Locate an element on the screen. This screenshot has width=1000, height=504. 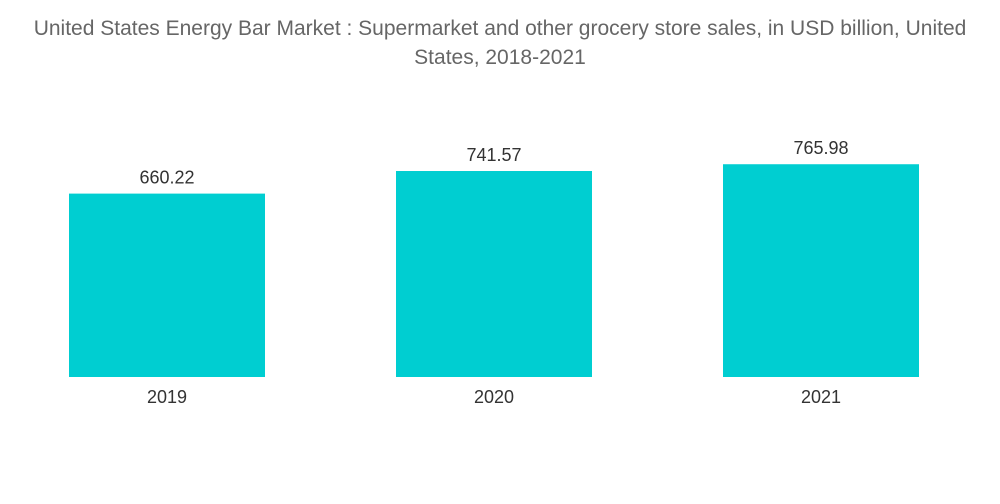
value-label-2019: 660.22 is located at coordinates (166, 178).